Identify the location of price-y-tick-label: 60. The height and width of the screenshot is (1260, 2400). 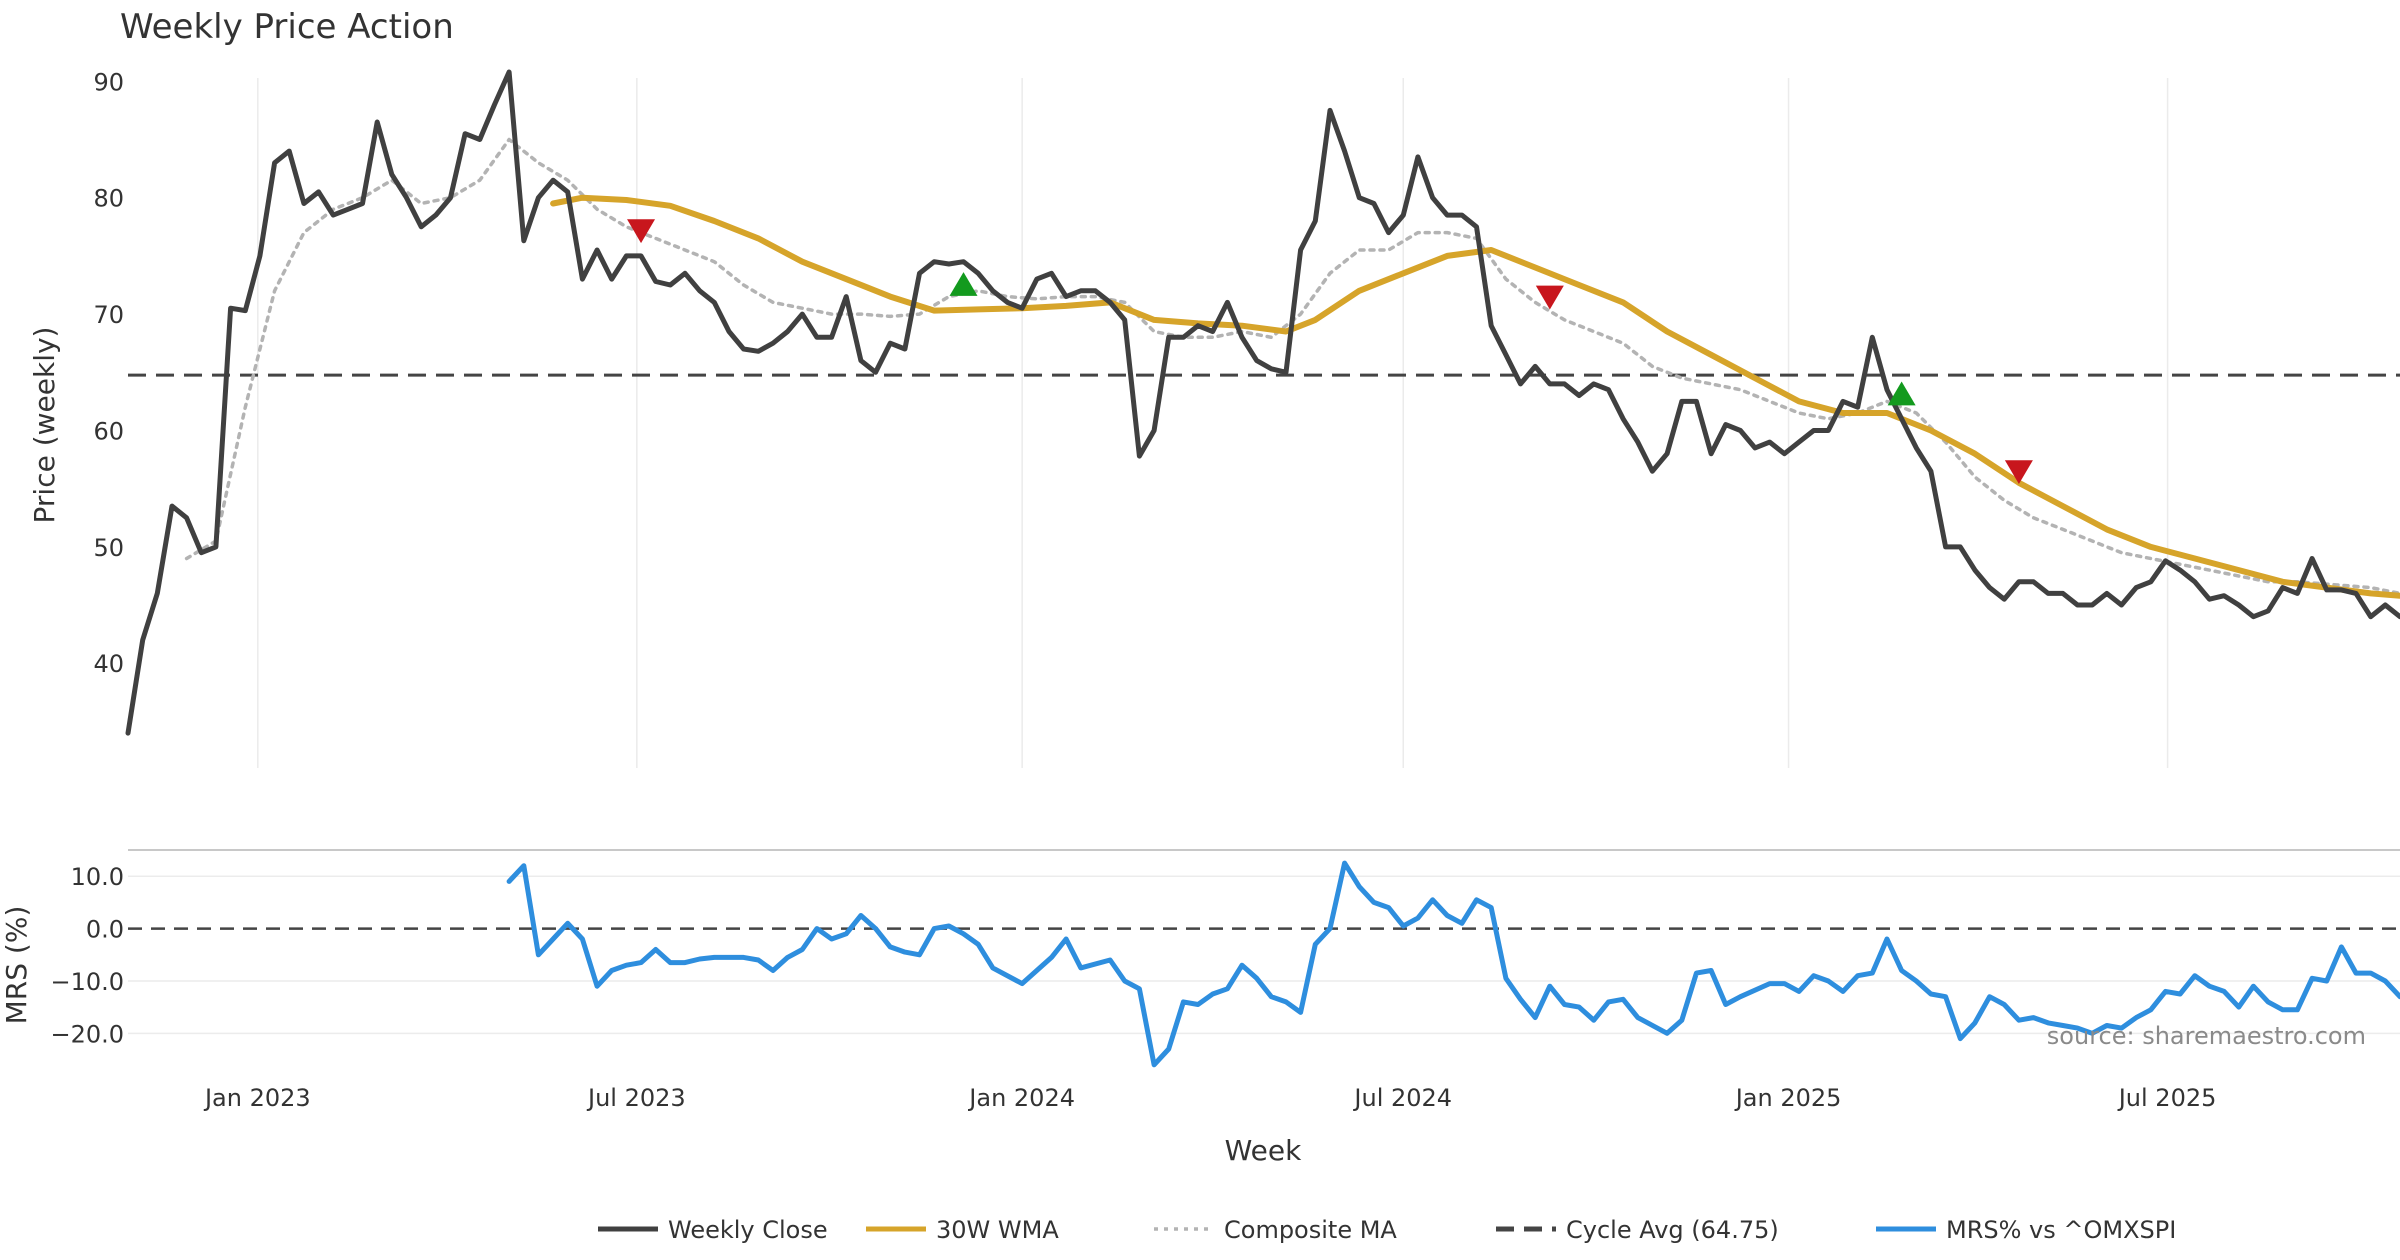
(108, 431).